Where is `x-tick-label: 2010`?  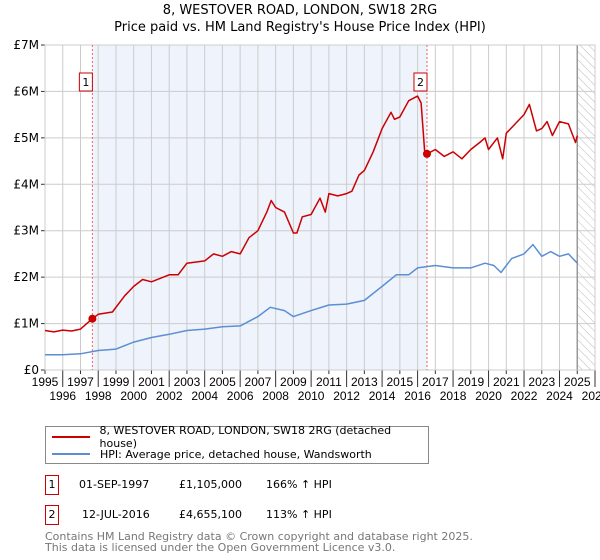 x-tick-label: 2010 is located at coordinates (311, 396).